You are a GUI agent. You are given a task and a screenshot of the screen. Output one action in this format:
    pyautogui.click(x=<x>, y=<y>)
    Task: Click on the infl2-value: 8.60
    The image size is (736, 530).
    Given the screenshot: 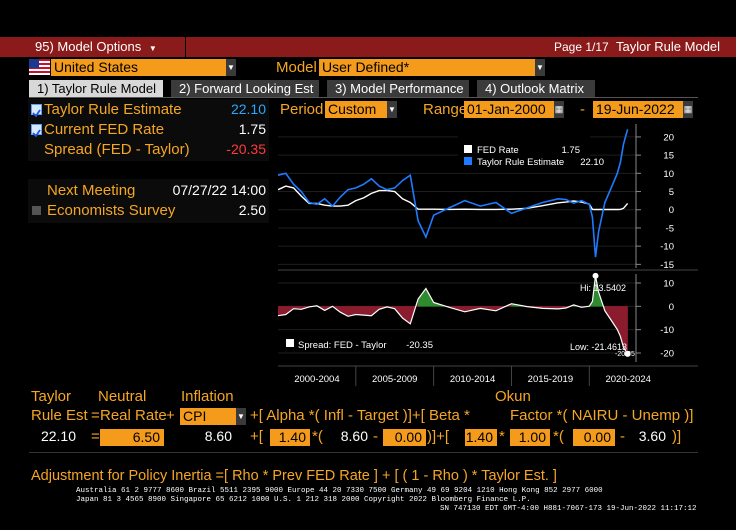 What is the action you would take?
    pyautogui.click(x=354, y=436)
    